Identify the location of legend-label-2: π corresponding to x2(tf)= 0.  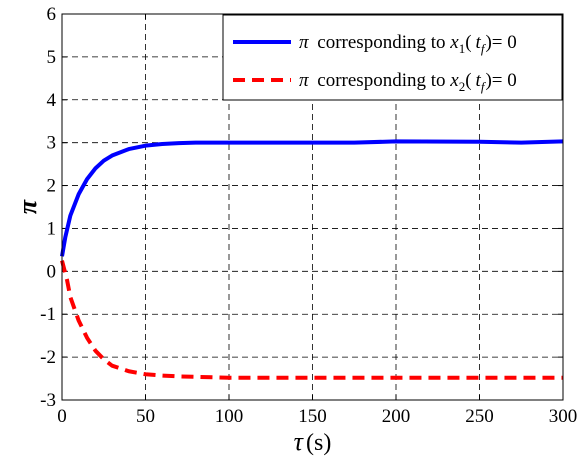
(408, 82).